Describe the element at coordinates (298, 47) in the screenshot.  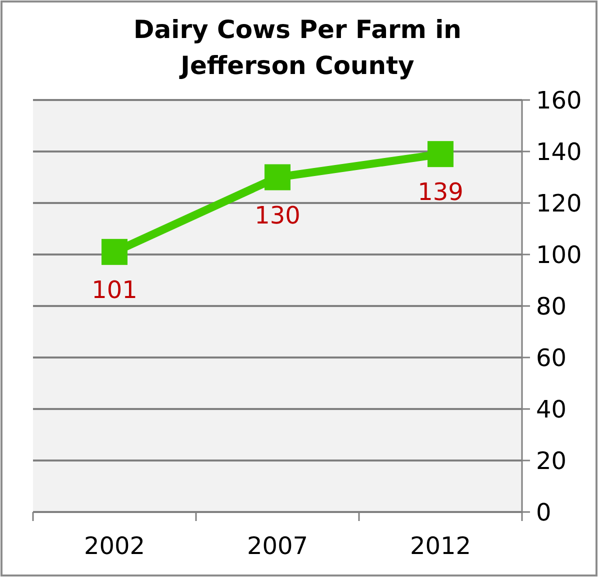
I see `chart-title: Dairy Cows Per Farm in Jefferson County` at that location.